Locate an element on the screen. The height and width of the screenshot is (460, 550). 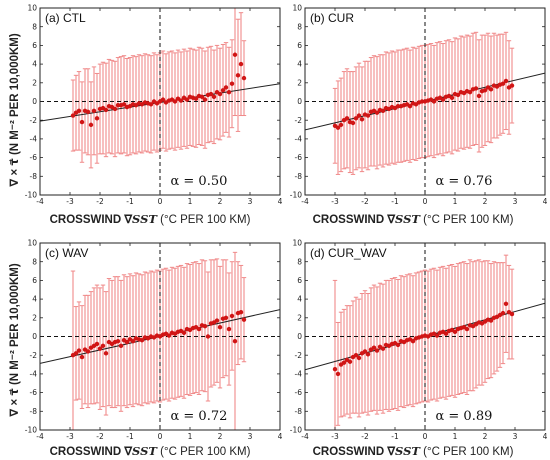
alpha-annotation: α = 0.89 is located at coordinates (464, 416).